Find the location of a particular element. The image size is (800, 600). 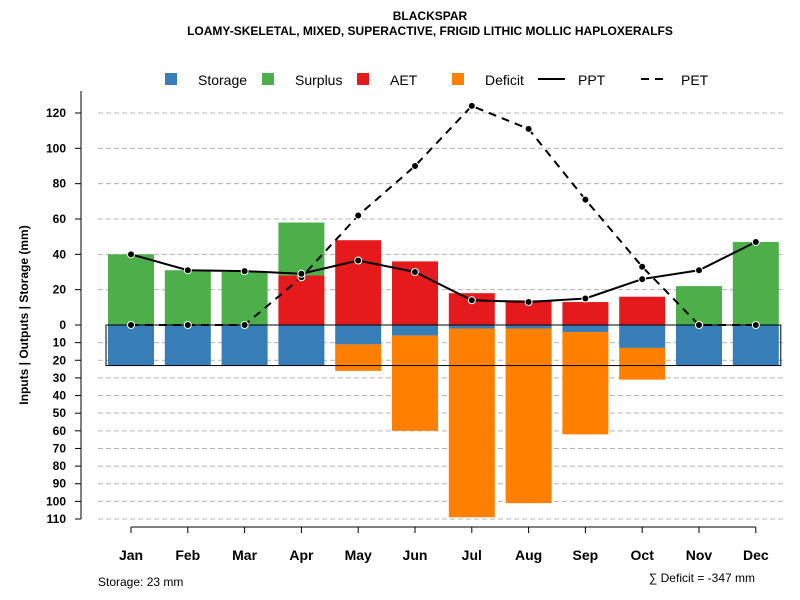

x-tick-label: Aug is located at coordinates (528, 555).